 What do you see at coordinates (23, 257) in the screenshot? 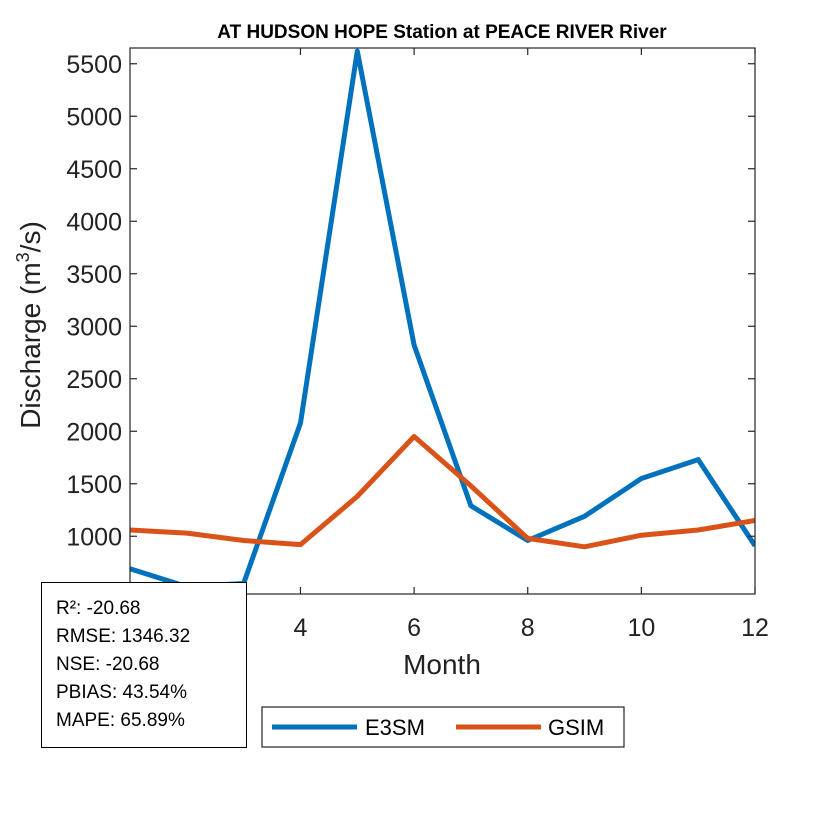
I see `y-axis-label-sup: 3` at bounding box center [23, 257].